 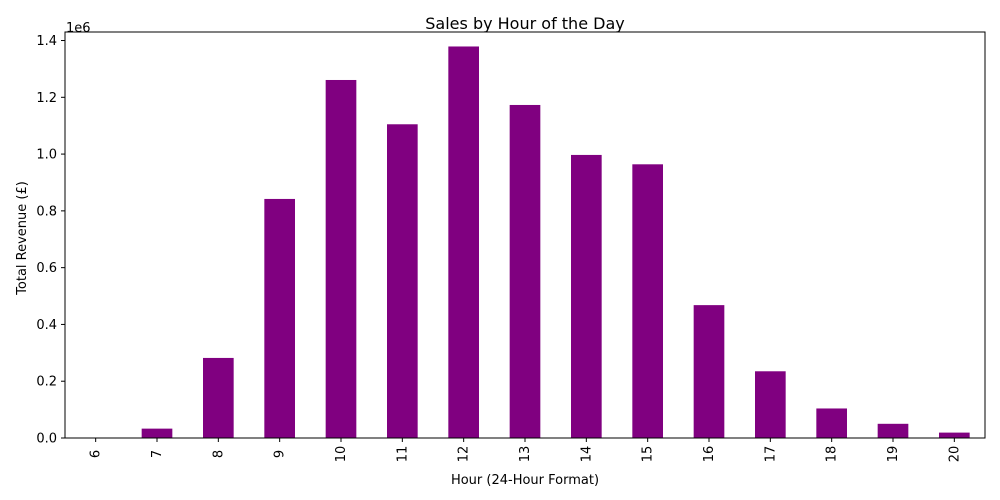 I want to click on y-tick-label: 1.2, so click(x=46, y=98).